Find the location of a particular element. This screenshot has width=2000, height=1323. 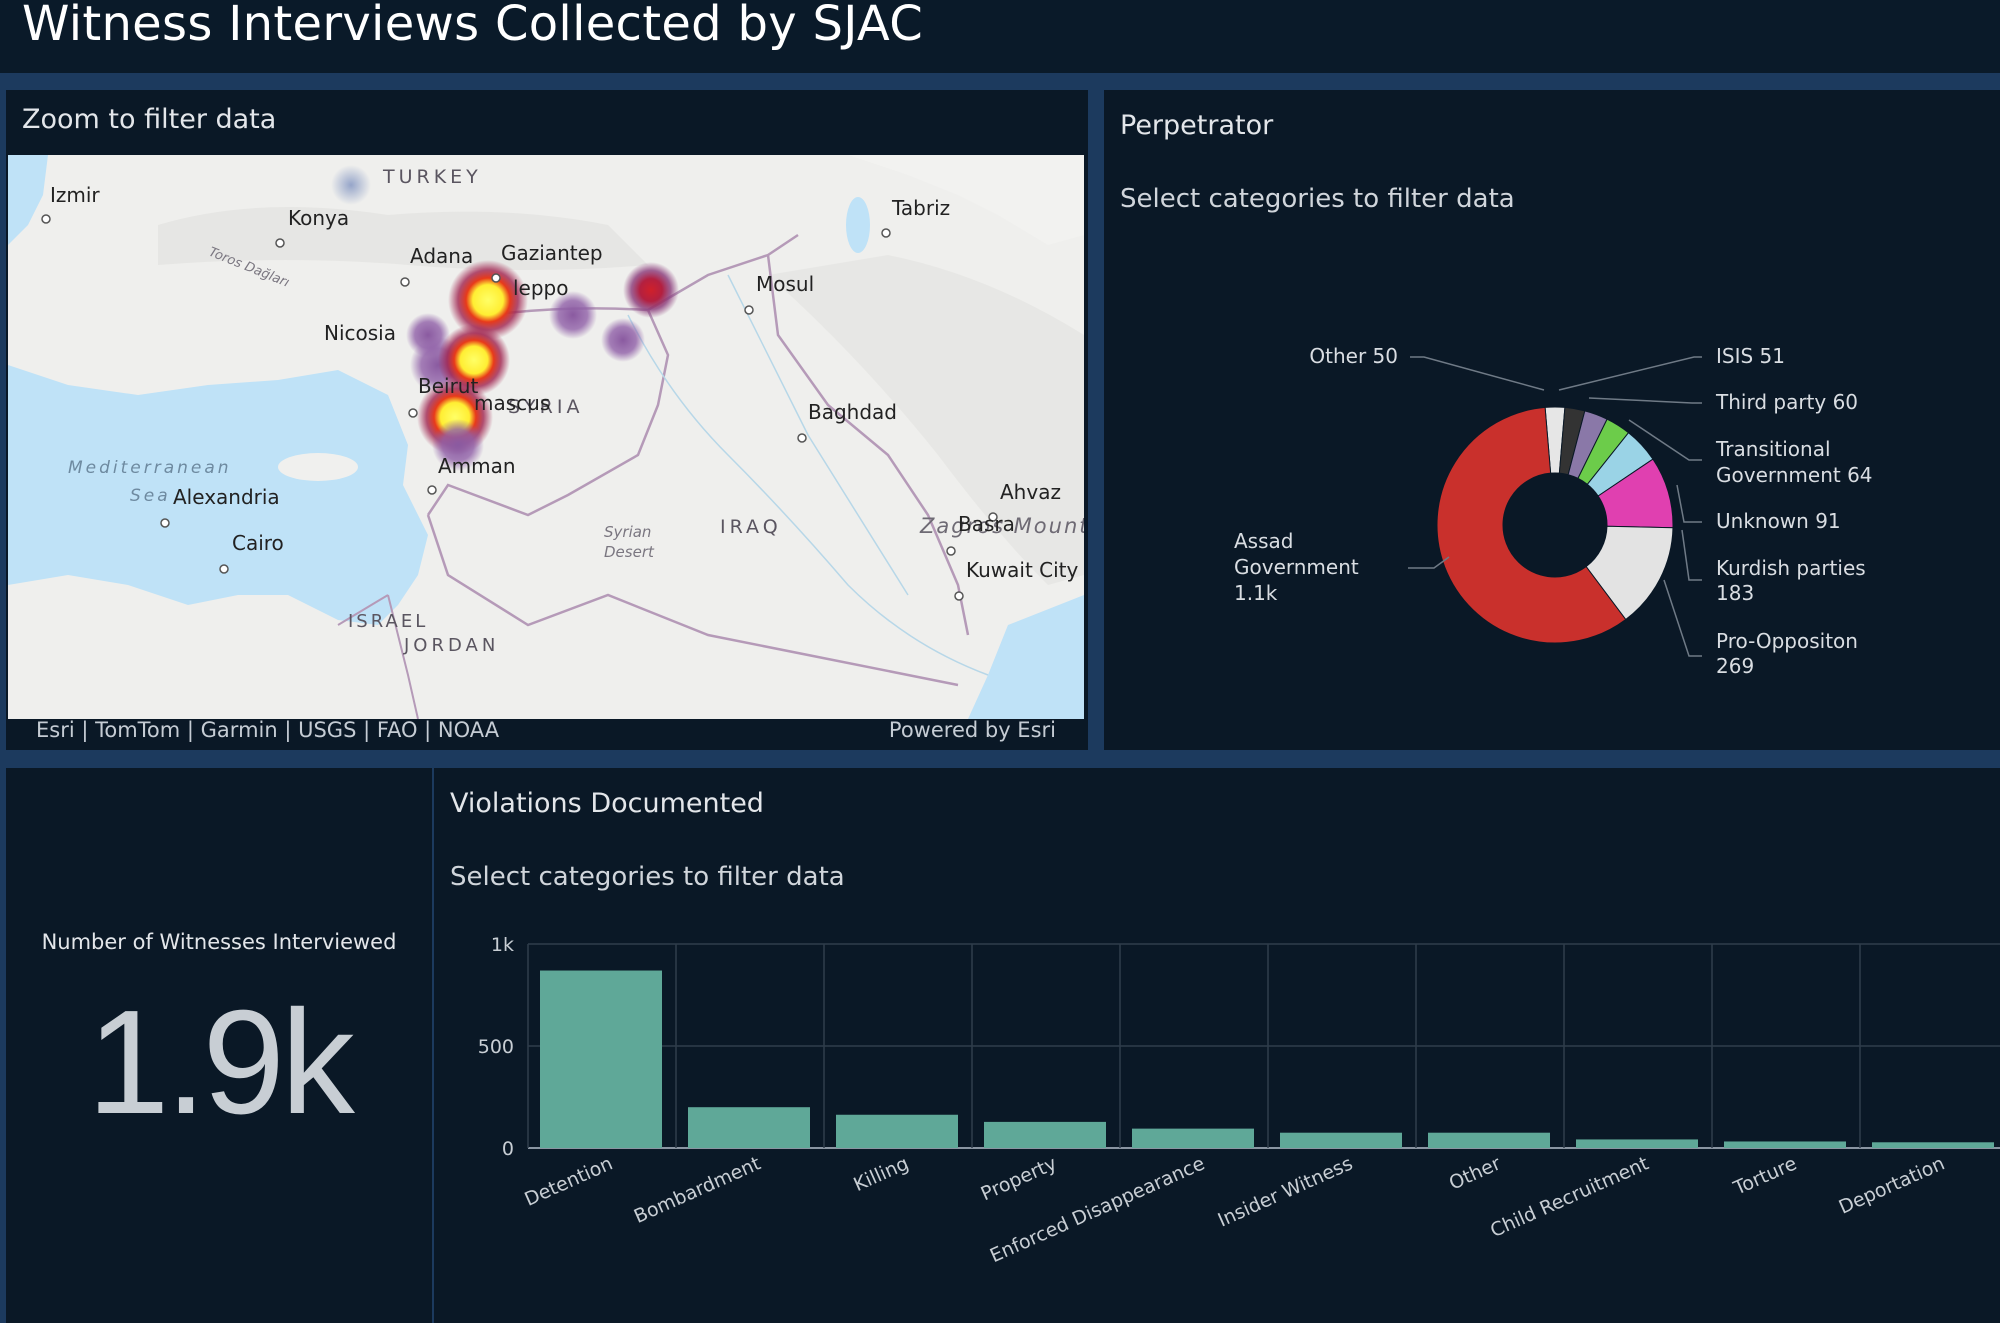

leader-lines is located at coordinates (1555, 506).